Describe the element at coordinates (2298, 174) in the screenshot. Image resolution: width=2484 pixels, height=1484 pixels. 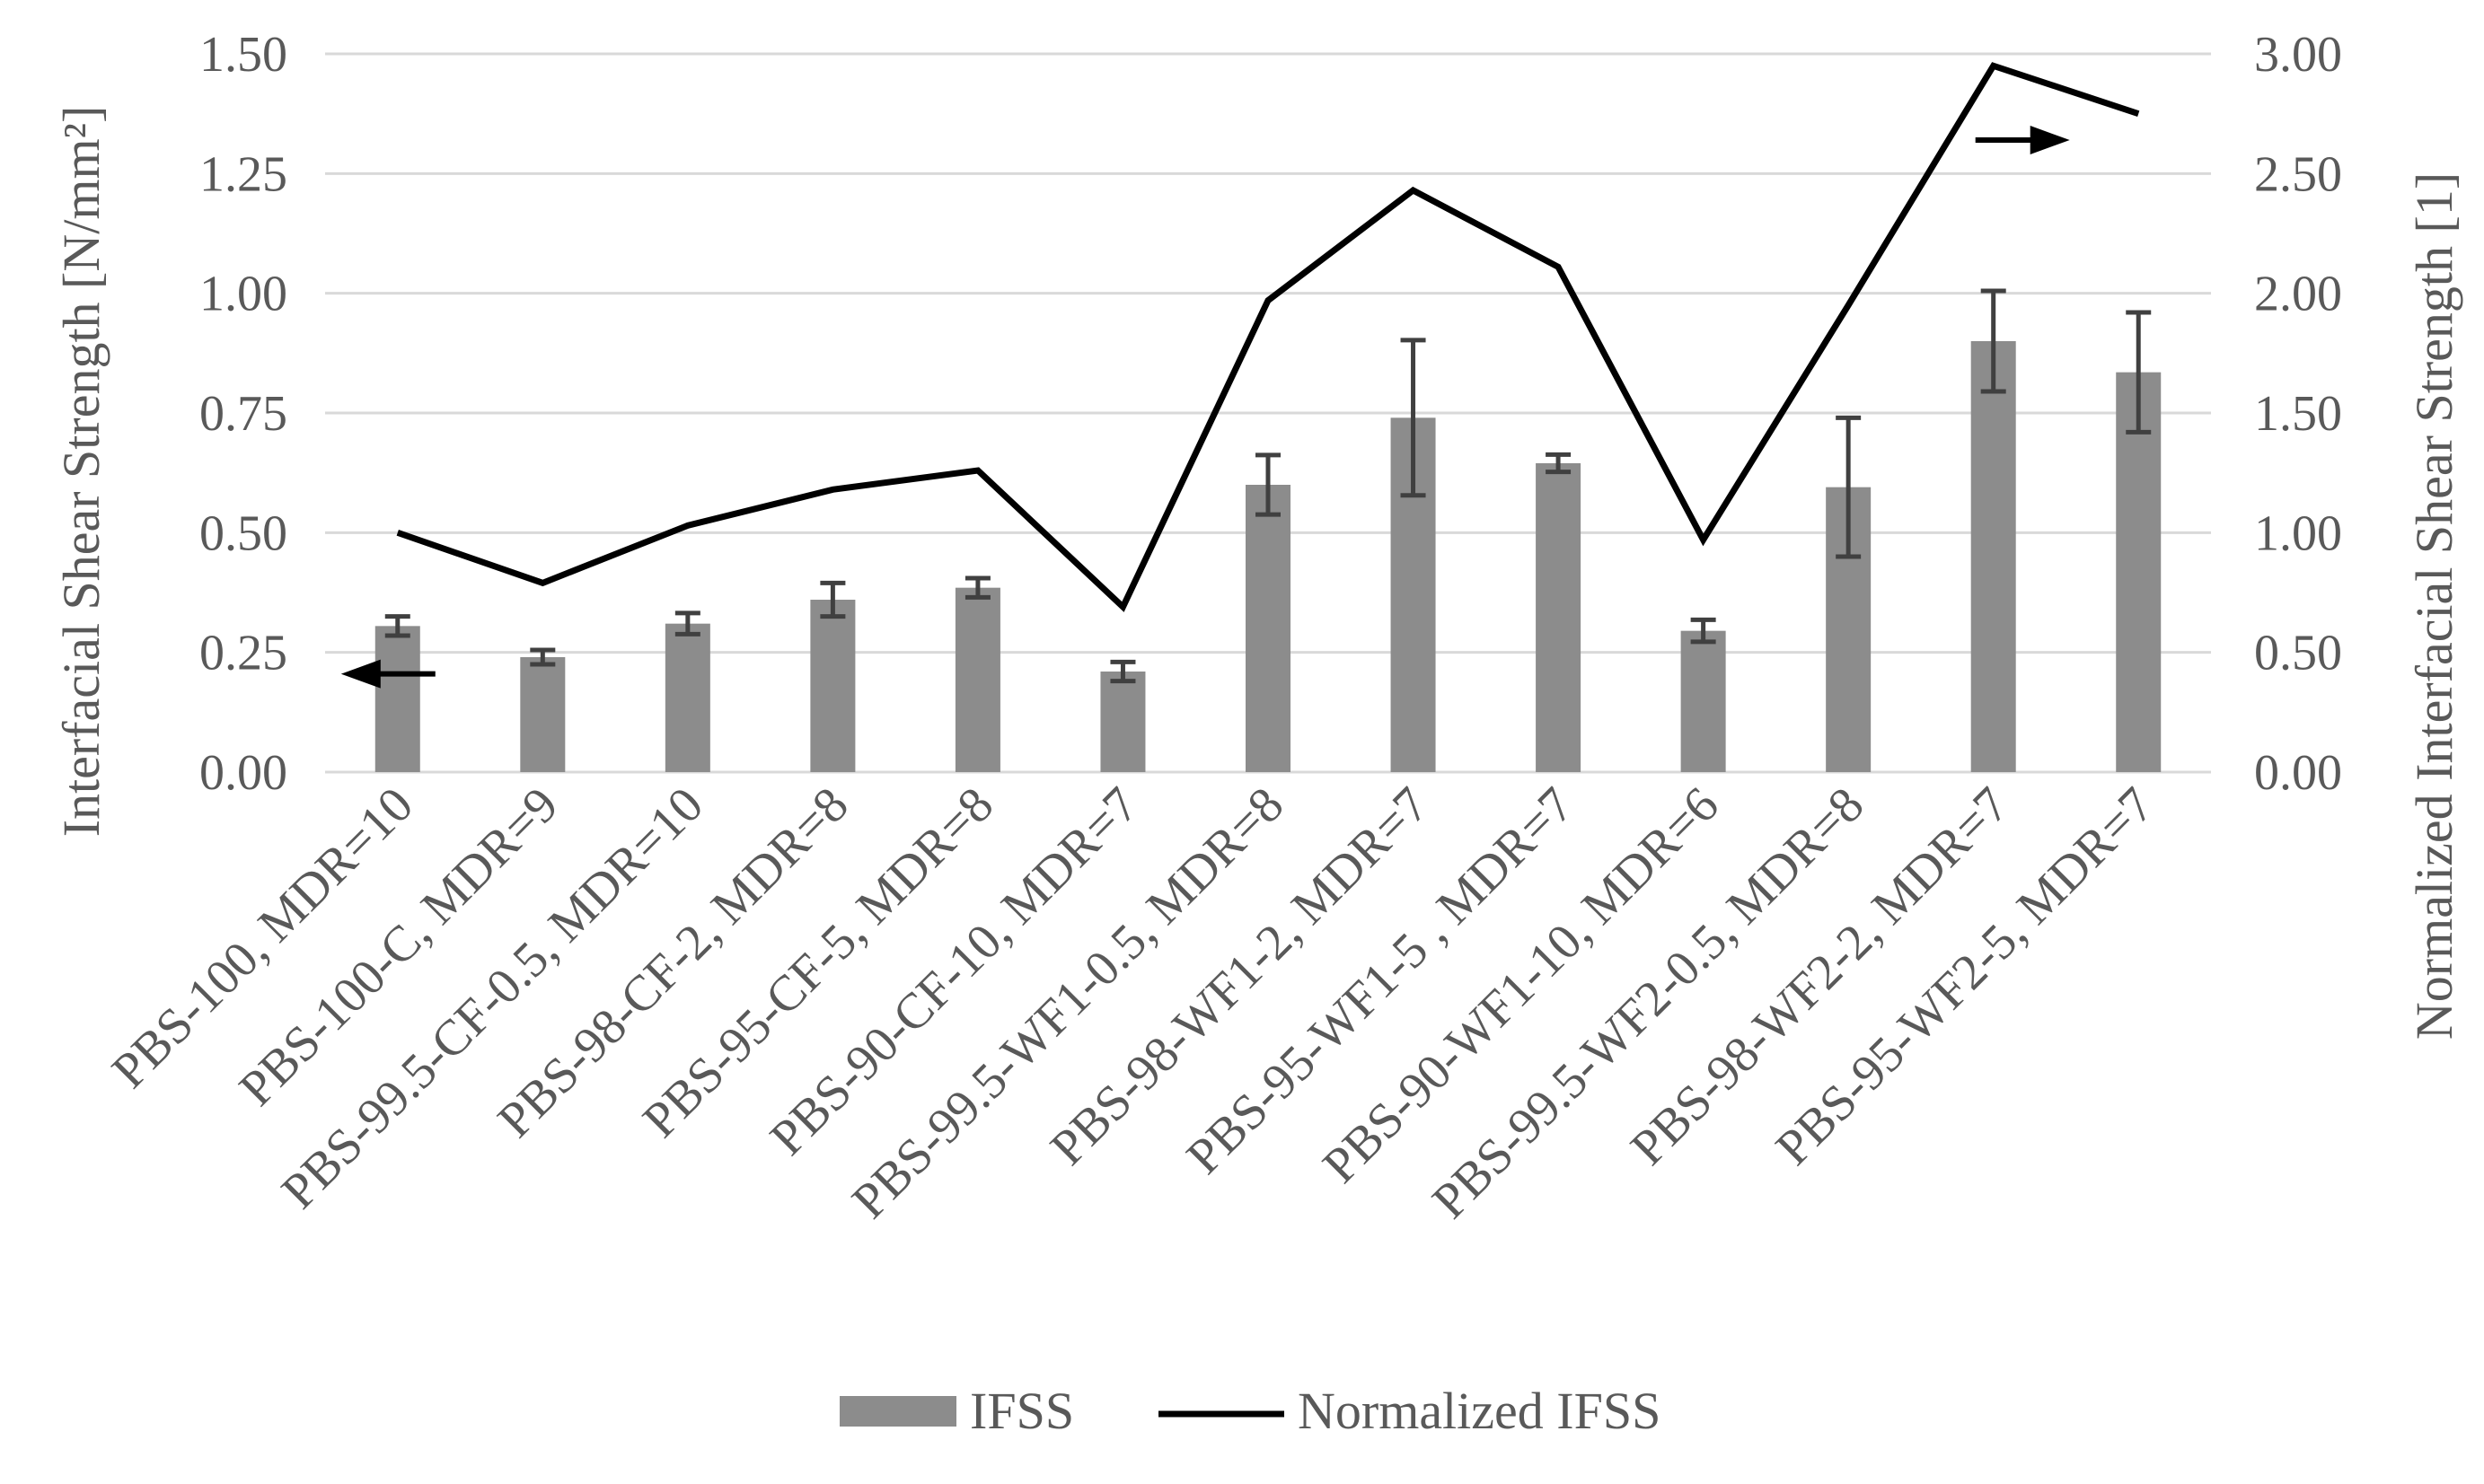
I see `y2-tick-label: 2.50` at that location.